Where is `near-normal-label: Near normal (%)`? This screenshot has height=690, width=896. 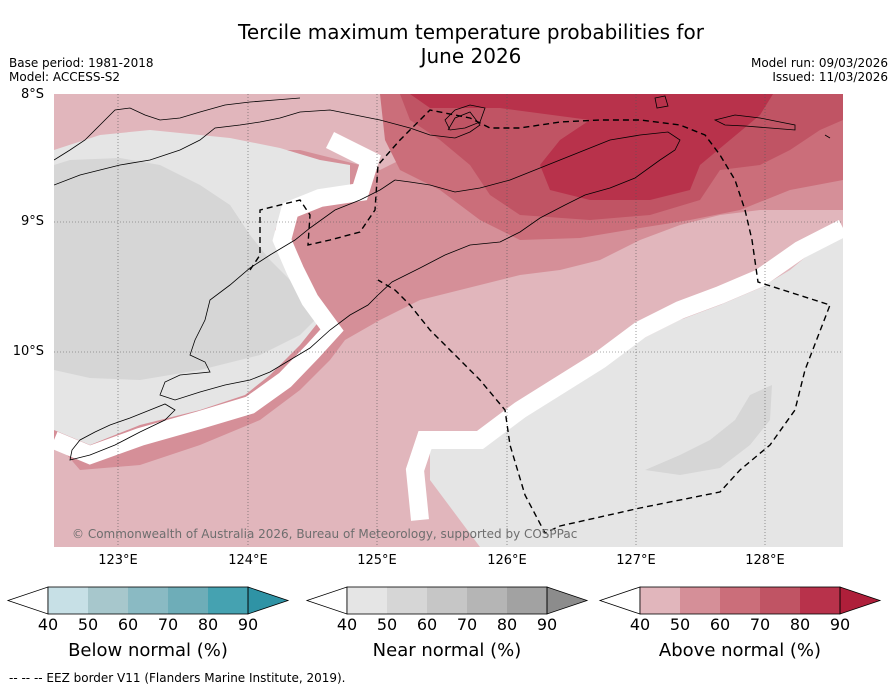
near-normal-label: Near normal (%) is located at coordinates (447, 650).